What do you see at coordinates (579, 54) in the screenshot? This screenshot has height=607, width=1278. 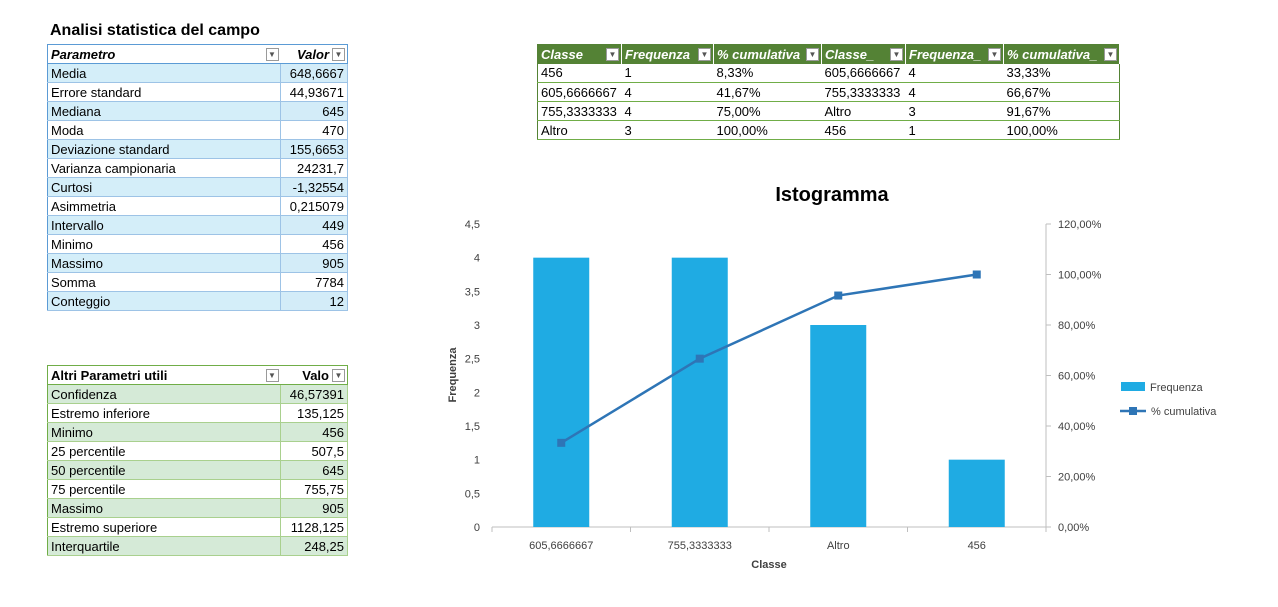 I see `column-header-freq-0: Classe ▼` at bounding box center [579, 54].